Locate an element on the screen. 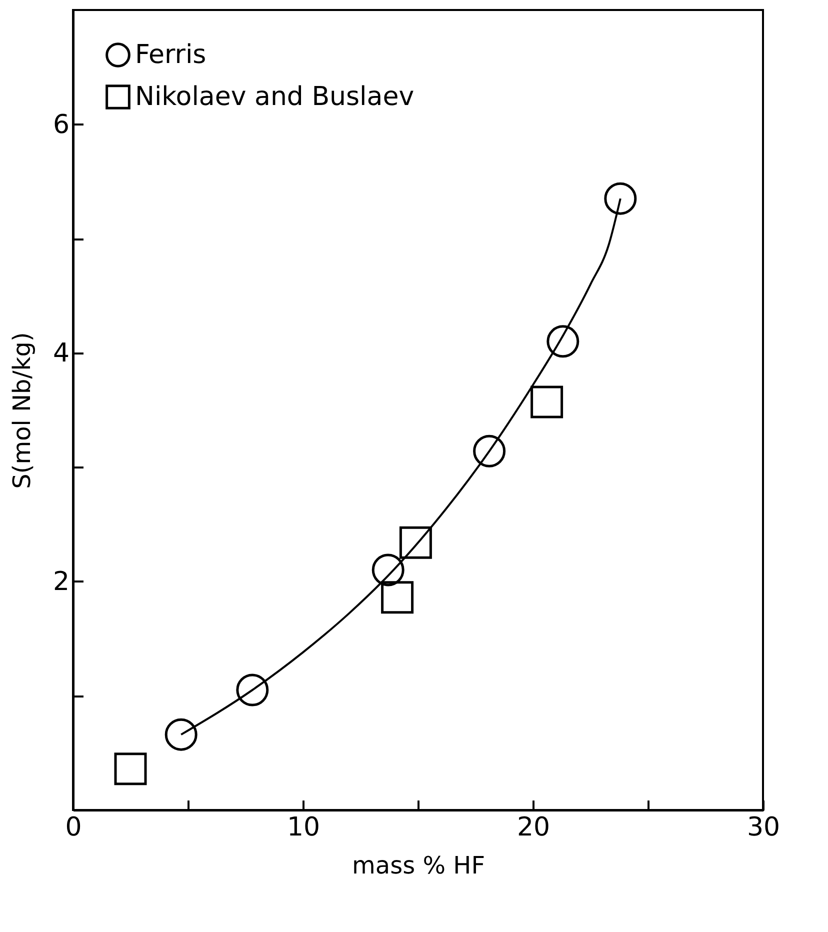  x-tick-label: 20 is located at coordinates (533, 827).